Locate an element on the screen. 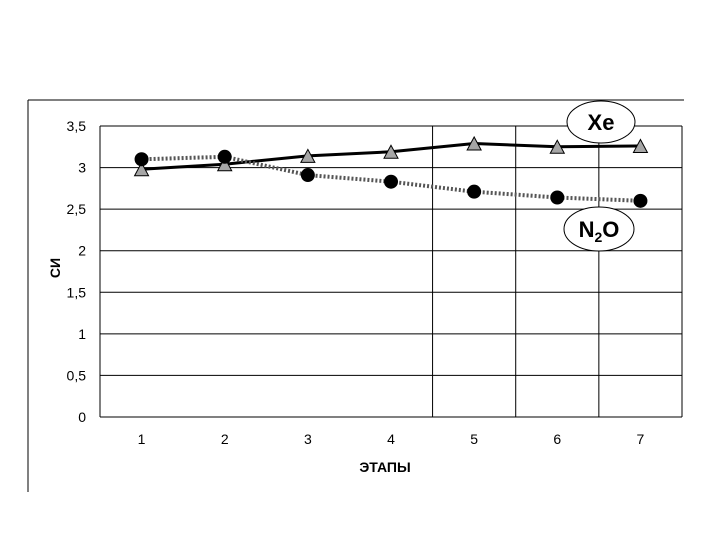 The width and height of the screenshot is (720, 540). series-markers is located at coordinates (391, 171).